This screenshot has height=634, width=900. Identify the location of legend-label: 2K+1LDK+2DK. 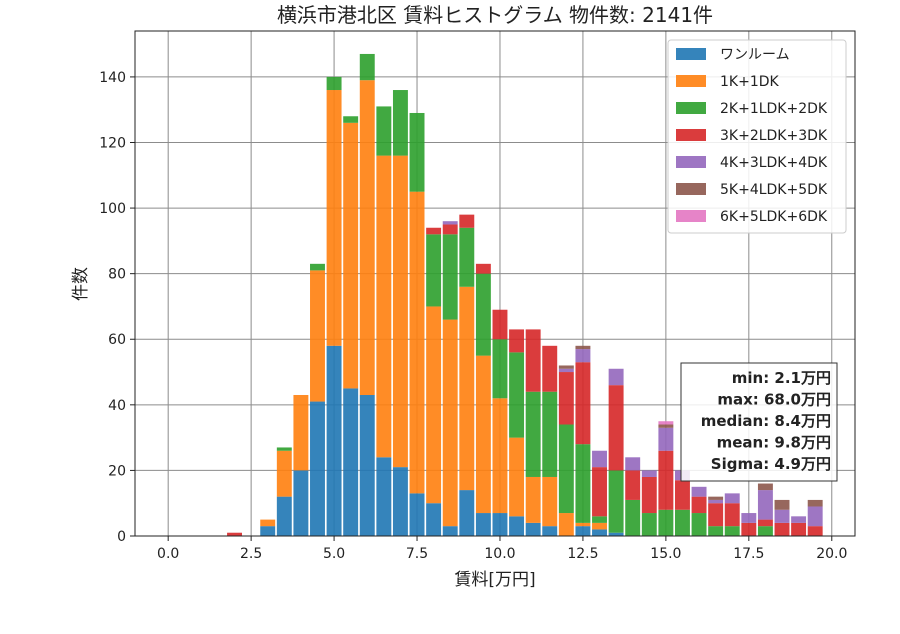
(774, 109).